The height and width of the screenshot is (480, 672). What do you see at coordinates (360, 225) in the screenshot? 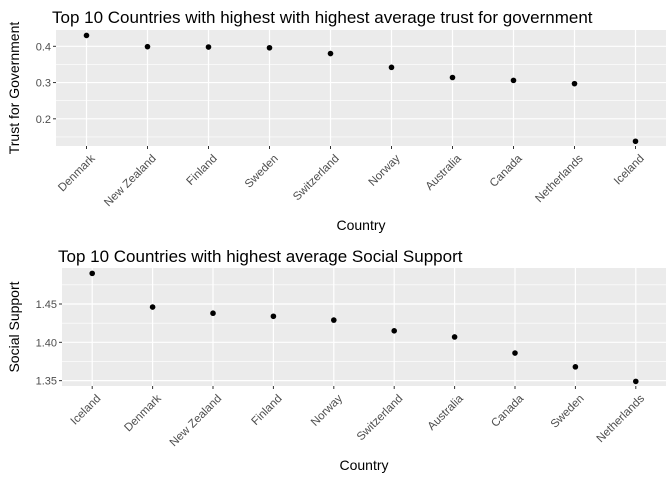
I see `chart-1-x-axis-title: Country` at bounding box center [360, 225].